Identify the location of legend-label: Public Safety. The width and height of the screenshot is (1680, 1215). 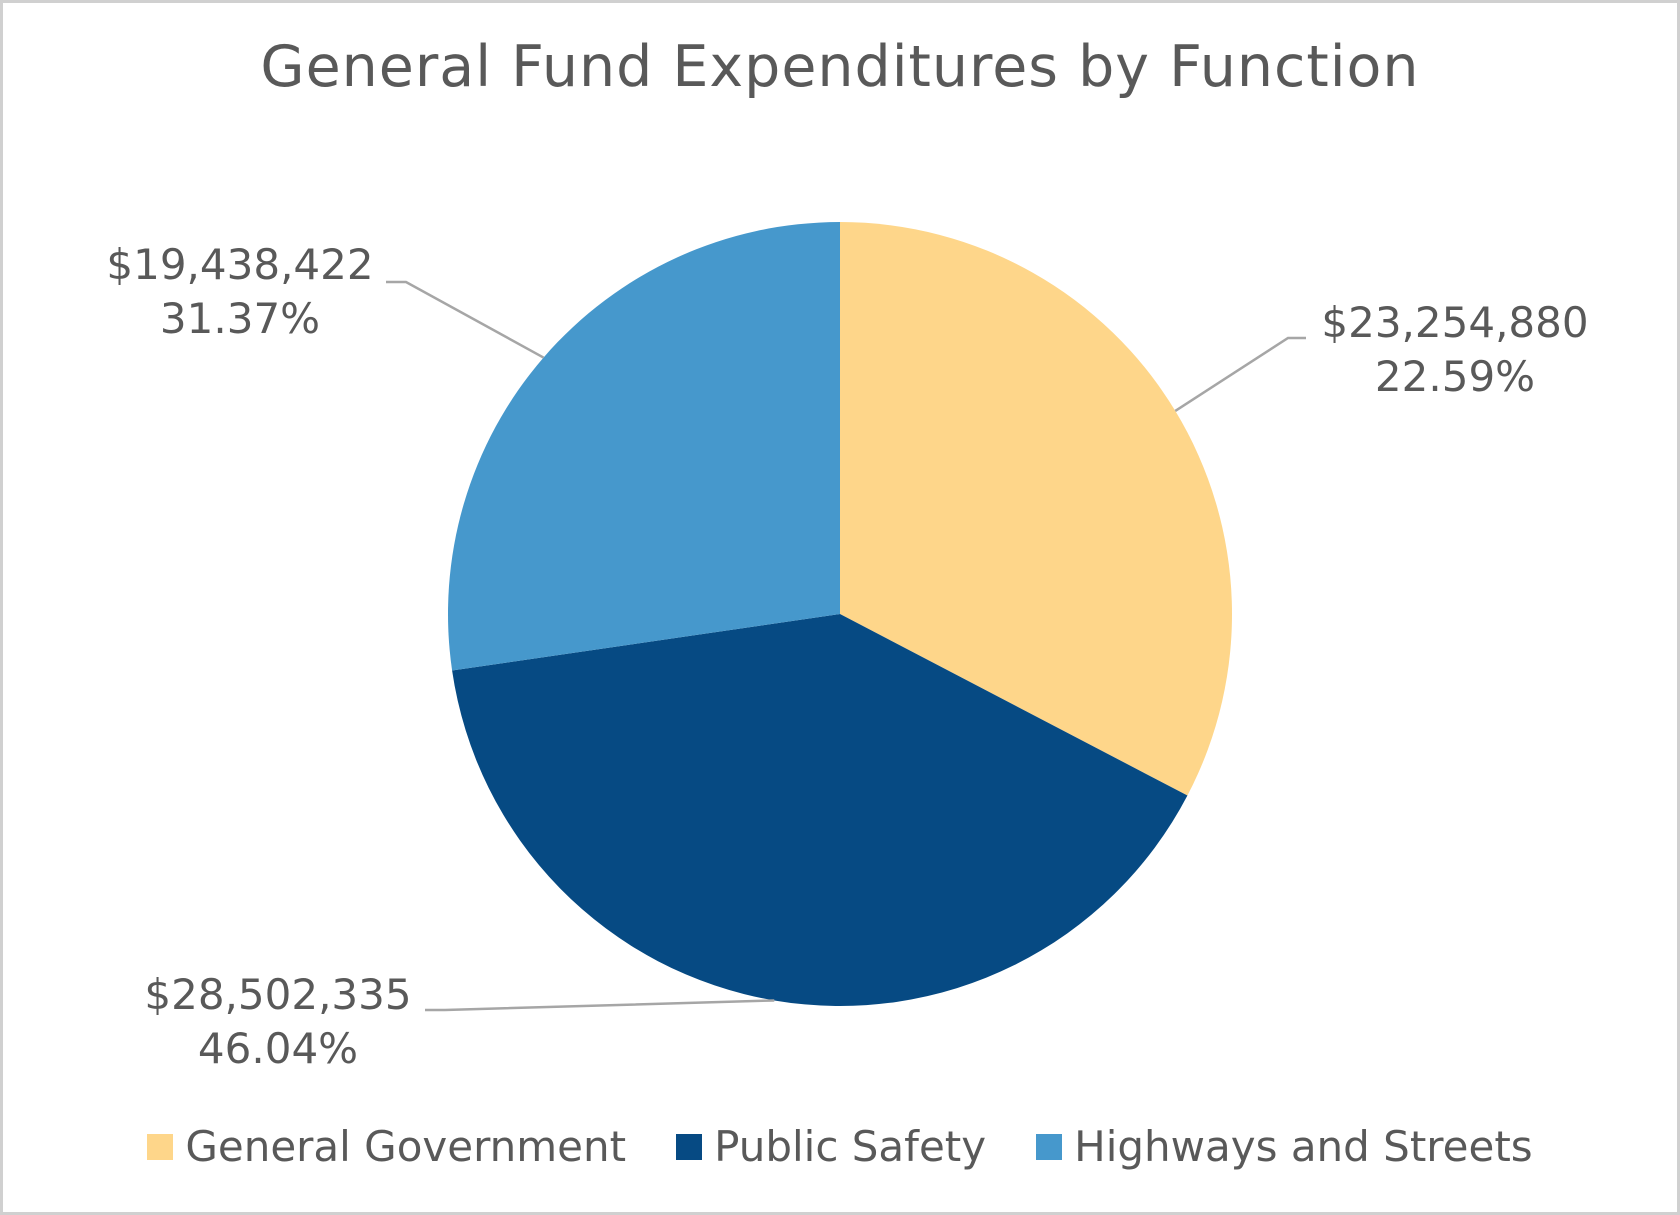
(850, 1146).